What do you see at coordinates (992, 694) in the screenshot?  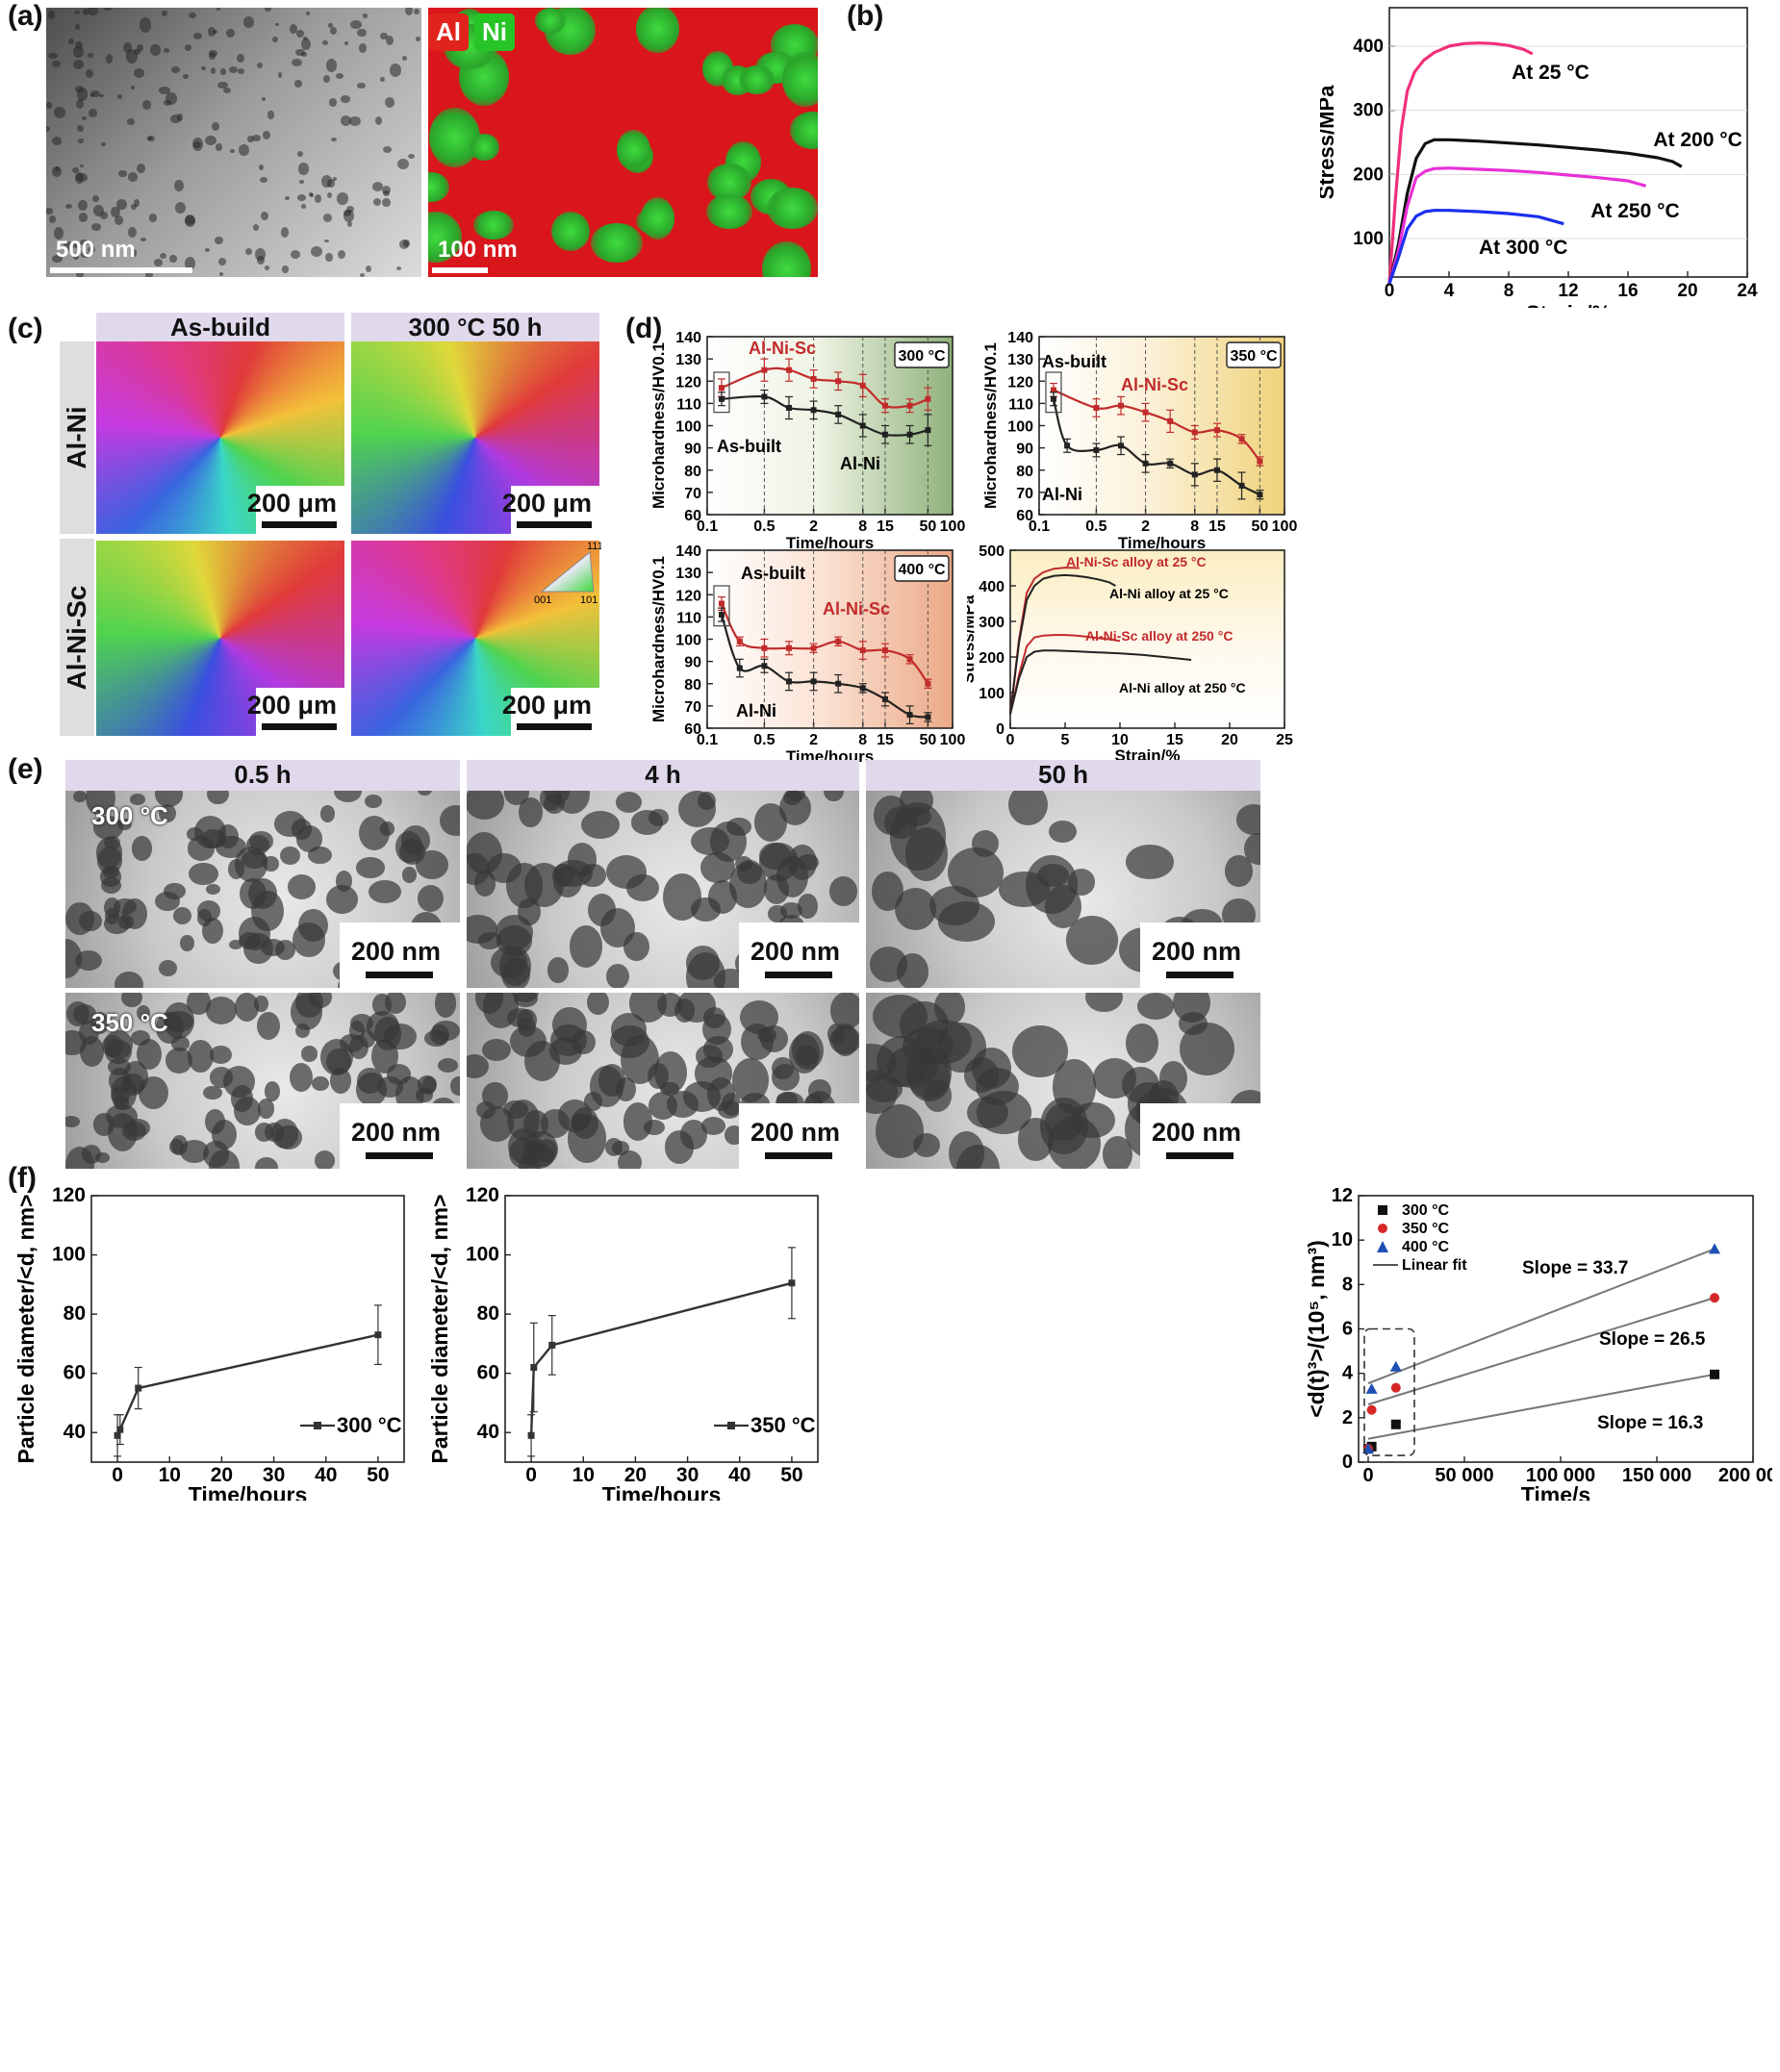 I see `y-tick-label: 100` at bounding box center [992, 694].